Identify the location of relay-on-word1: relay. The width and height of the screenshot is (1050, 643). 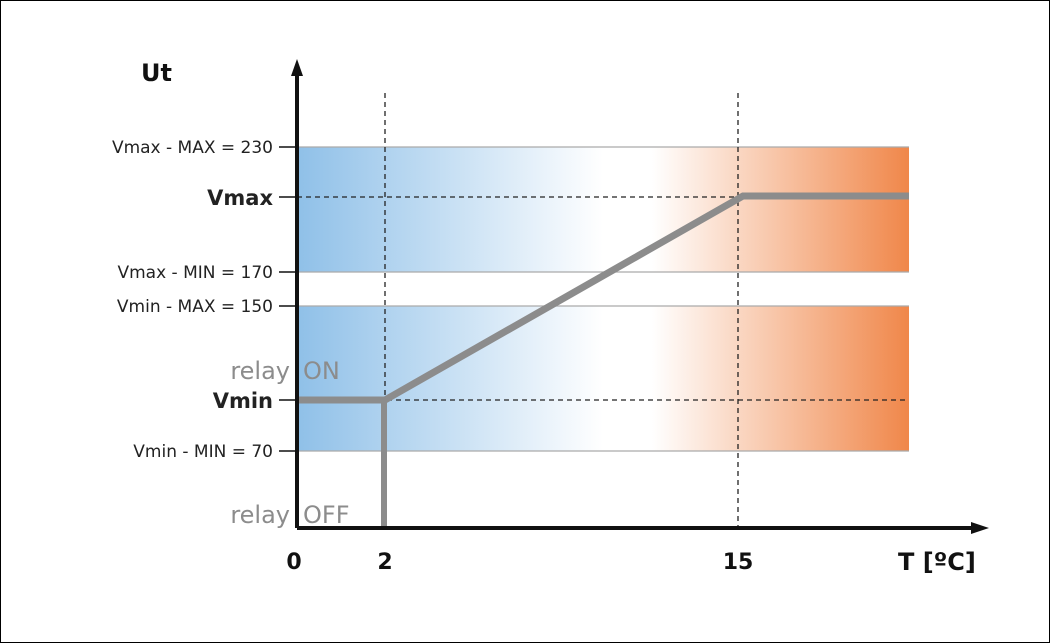
(260, 371).